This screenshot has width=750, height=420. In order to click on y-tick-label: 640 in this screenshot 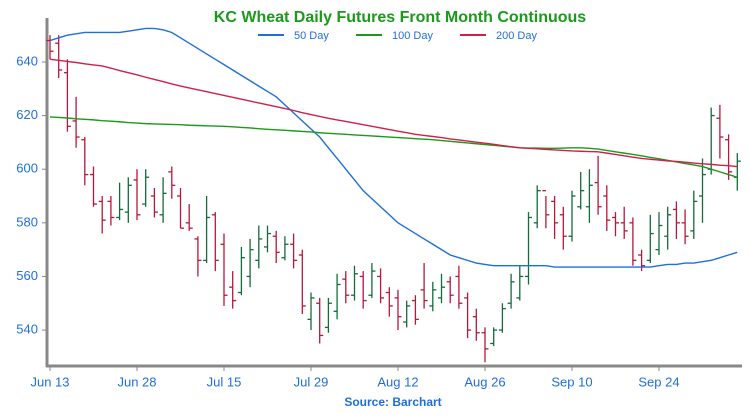, I will do `click(27, 60)`.